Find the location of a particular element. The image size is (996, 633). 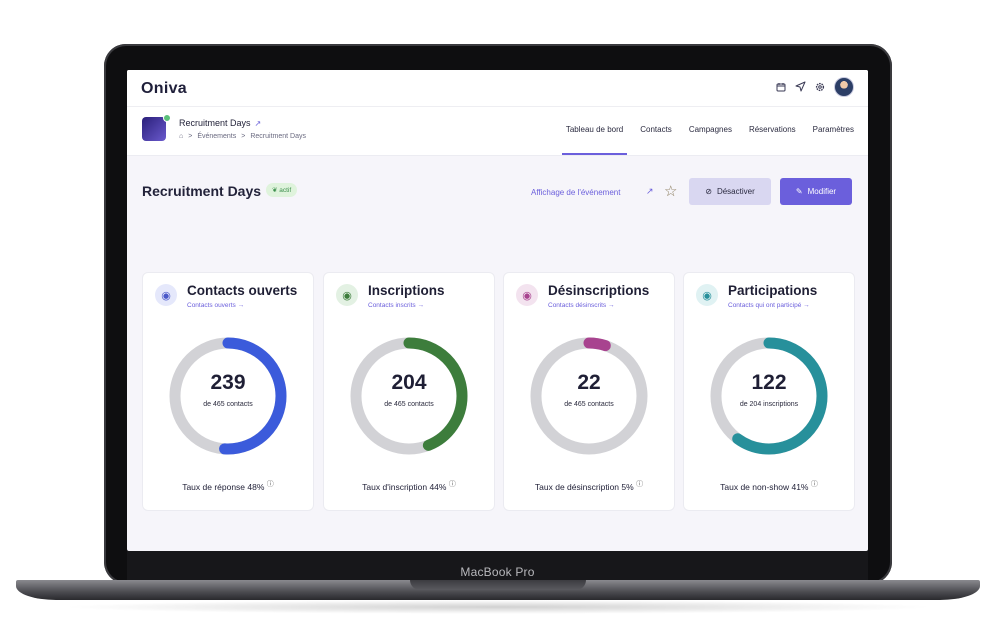

status-badge-label: actif is located at coordinates (285, 190).